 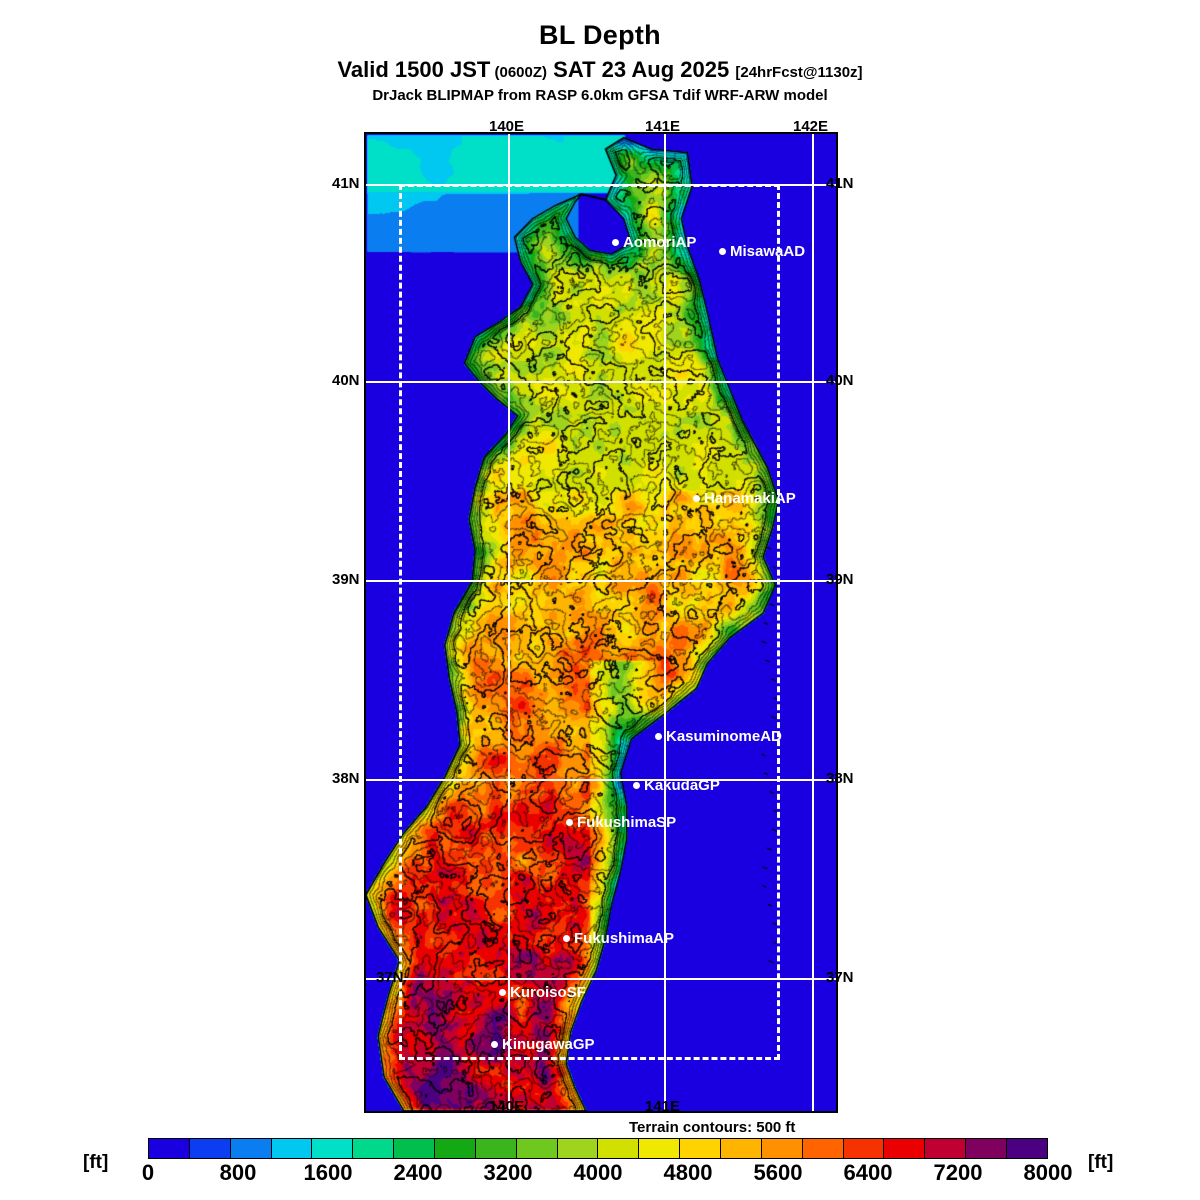 I want to click on colorbar-tick-6400: 6400, so click(x=868, y=1172).